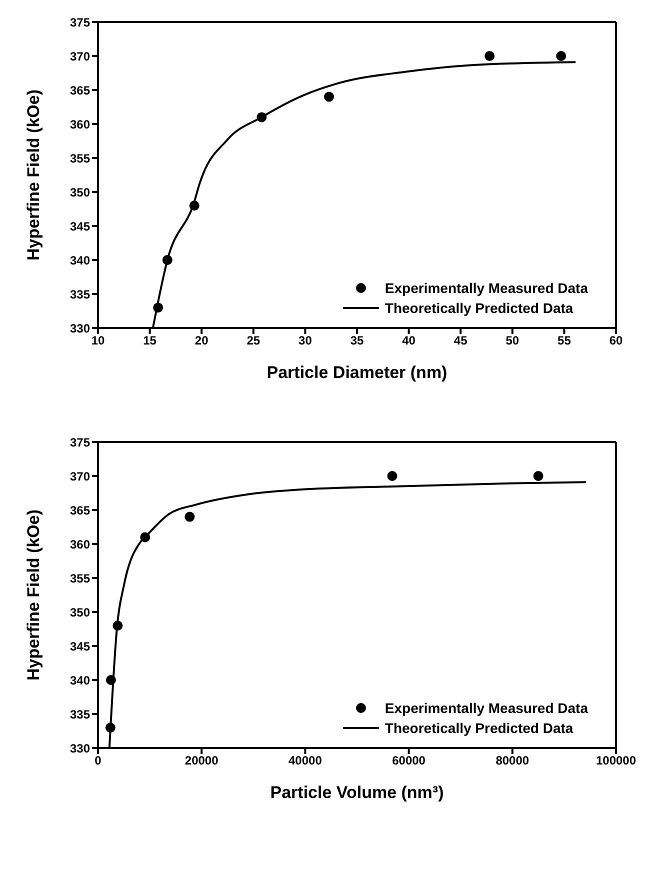  What do you see at coordinates (305, 761) in the screenshot?
I see `x-tick-label: 40000` at bounding box center [305, 761].